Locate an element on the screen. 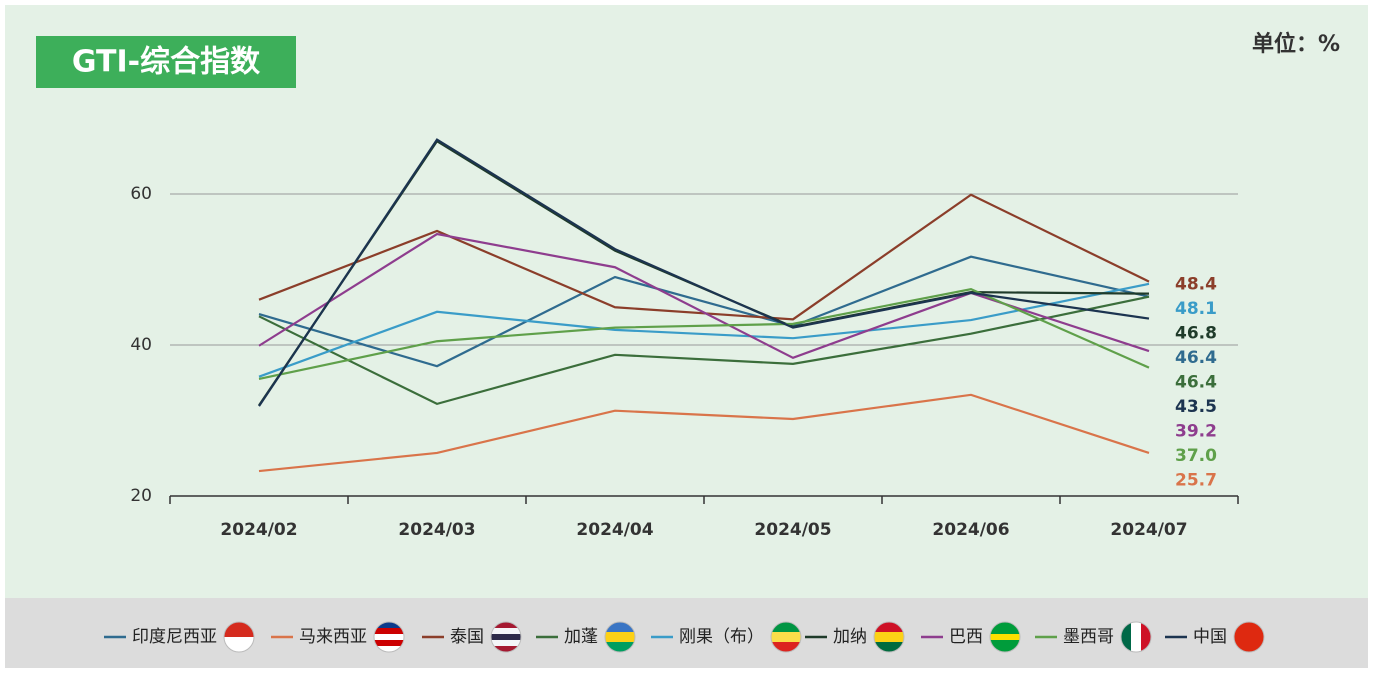 The height and width of the screenshot is (673, 1373). title-box is located at coordinates (166, 62).